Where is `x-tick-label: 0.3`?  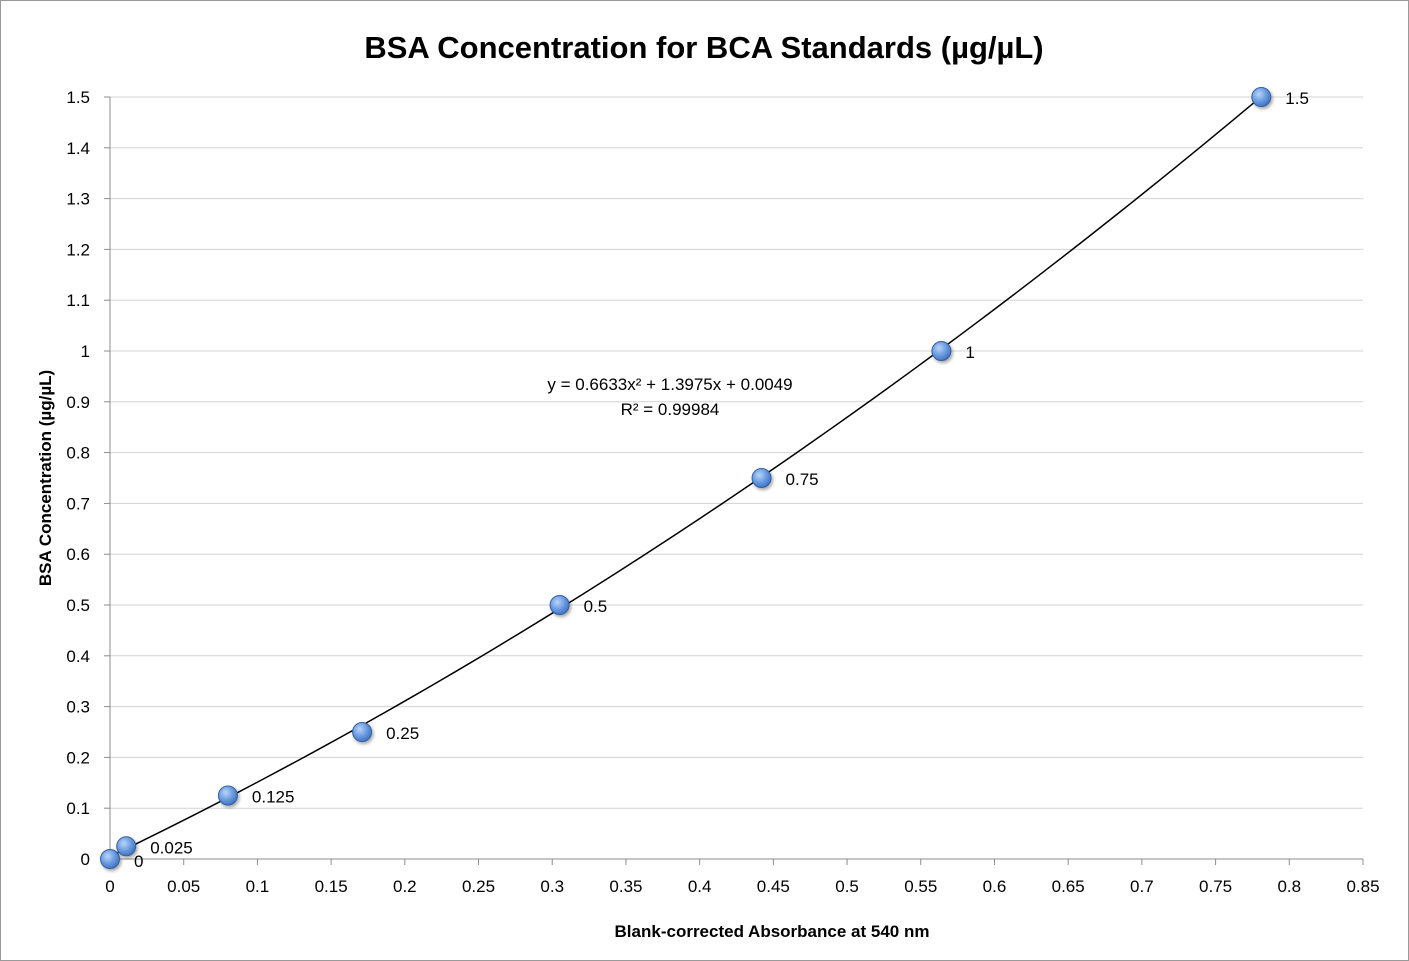 x-tick-label: 0.3 is located at coordinates (552, 886).